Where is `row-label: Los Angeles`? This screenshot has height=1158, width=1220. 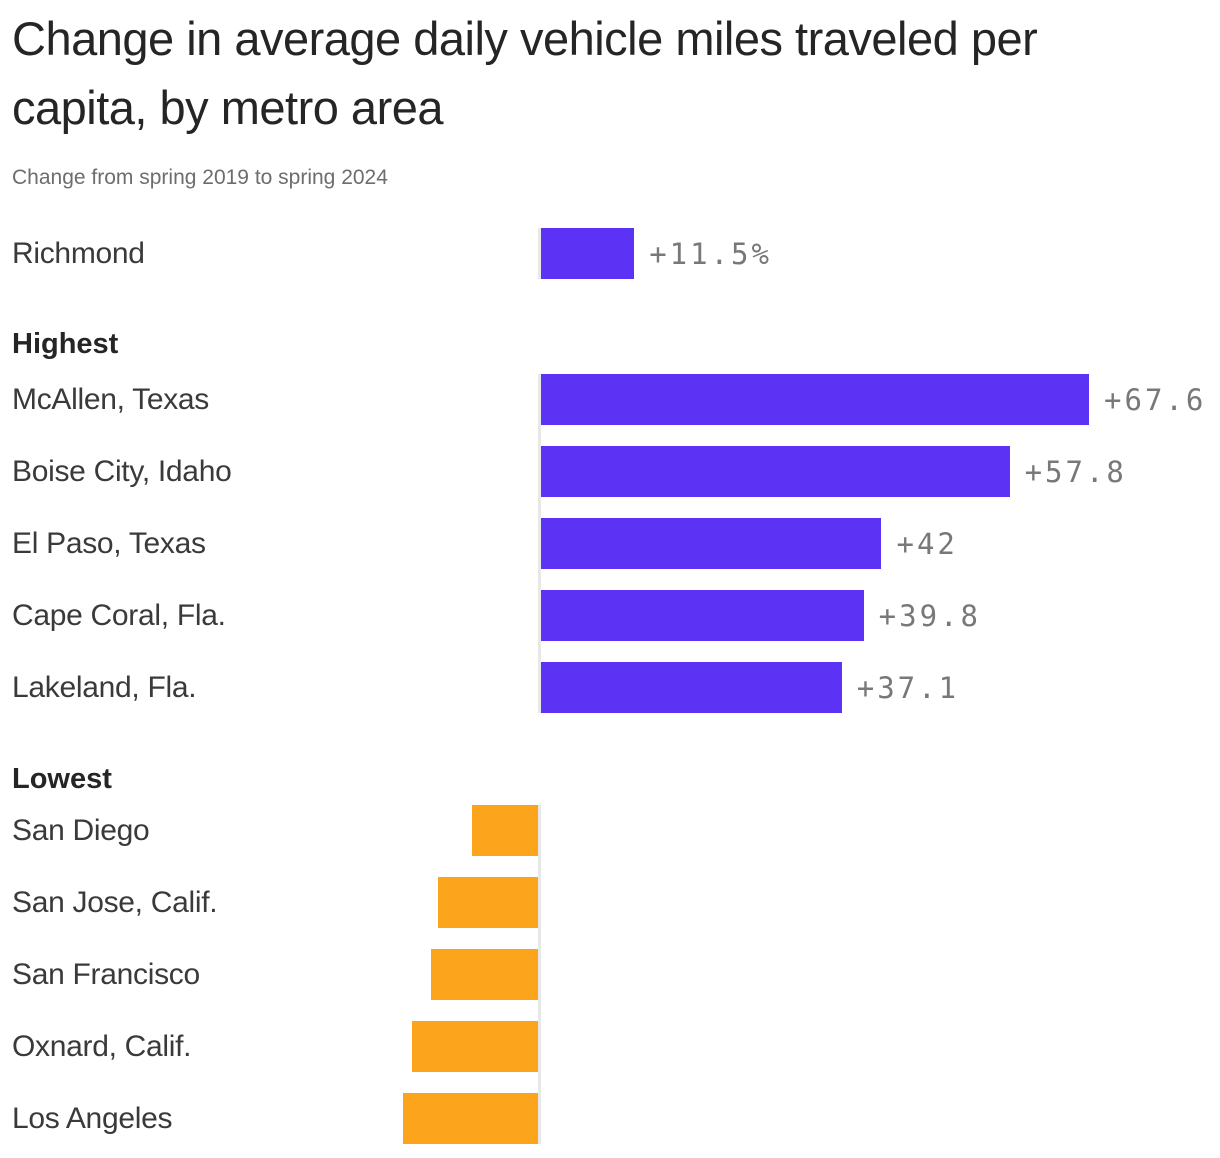
row-label: Los Angeles is located at coordinates (92, 1118).